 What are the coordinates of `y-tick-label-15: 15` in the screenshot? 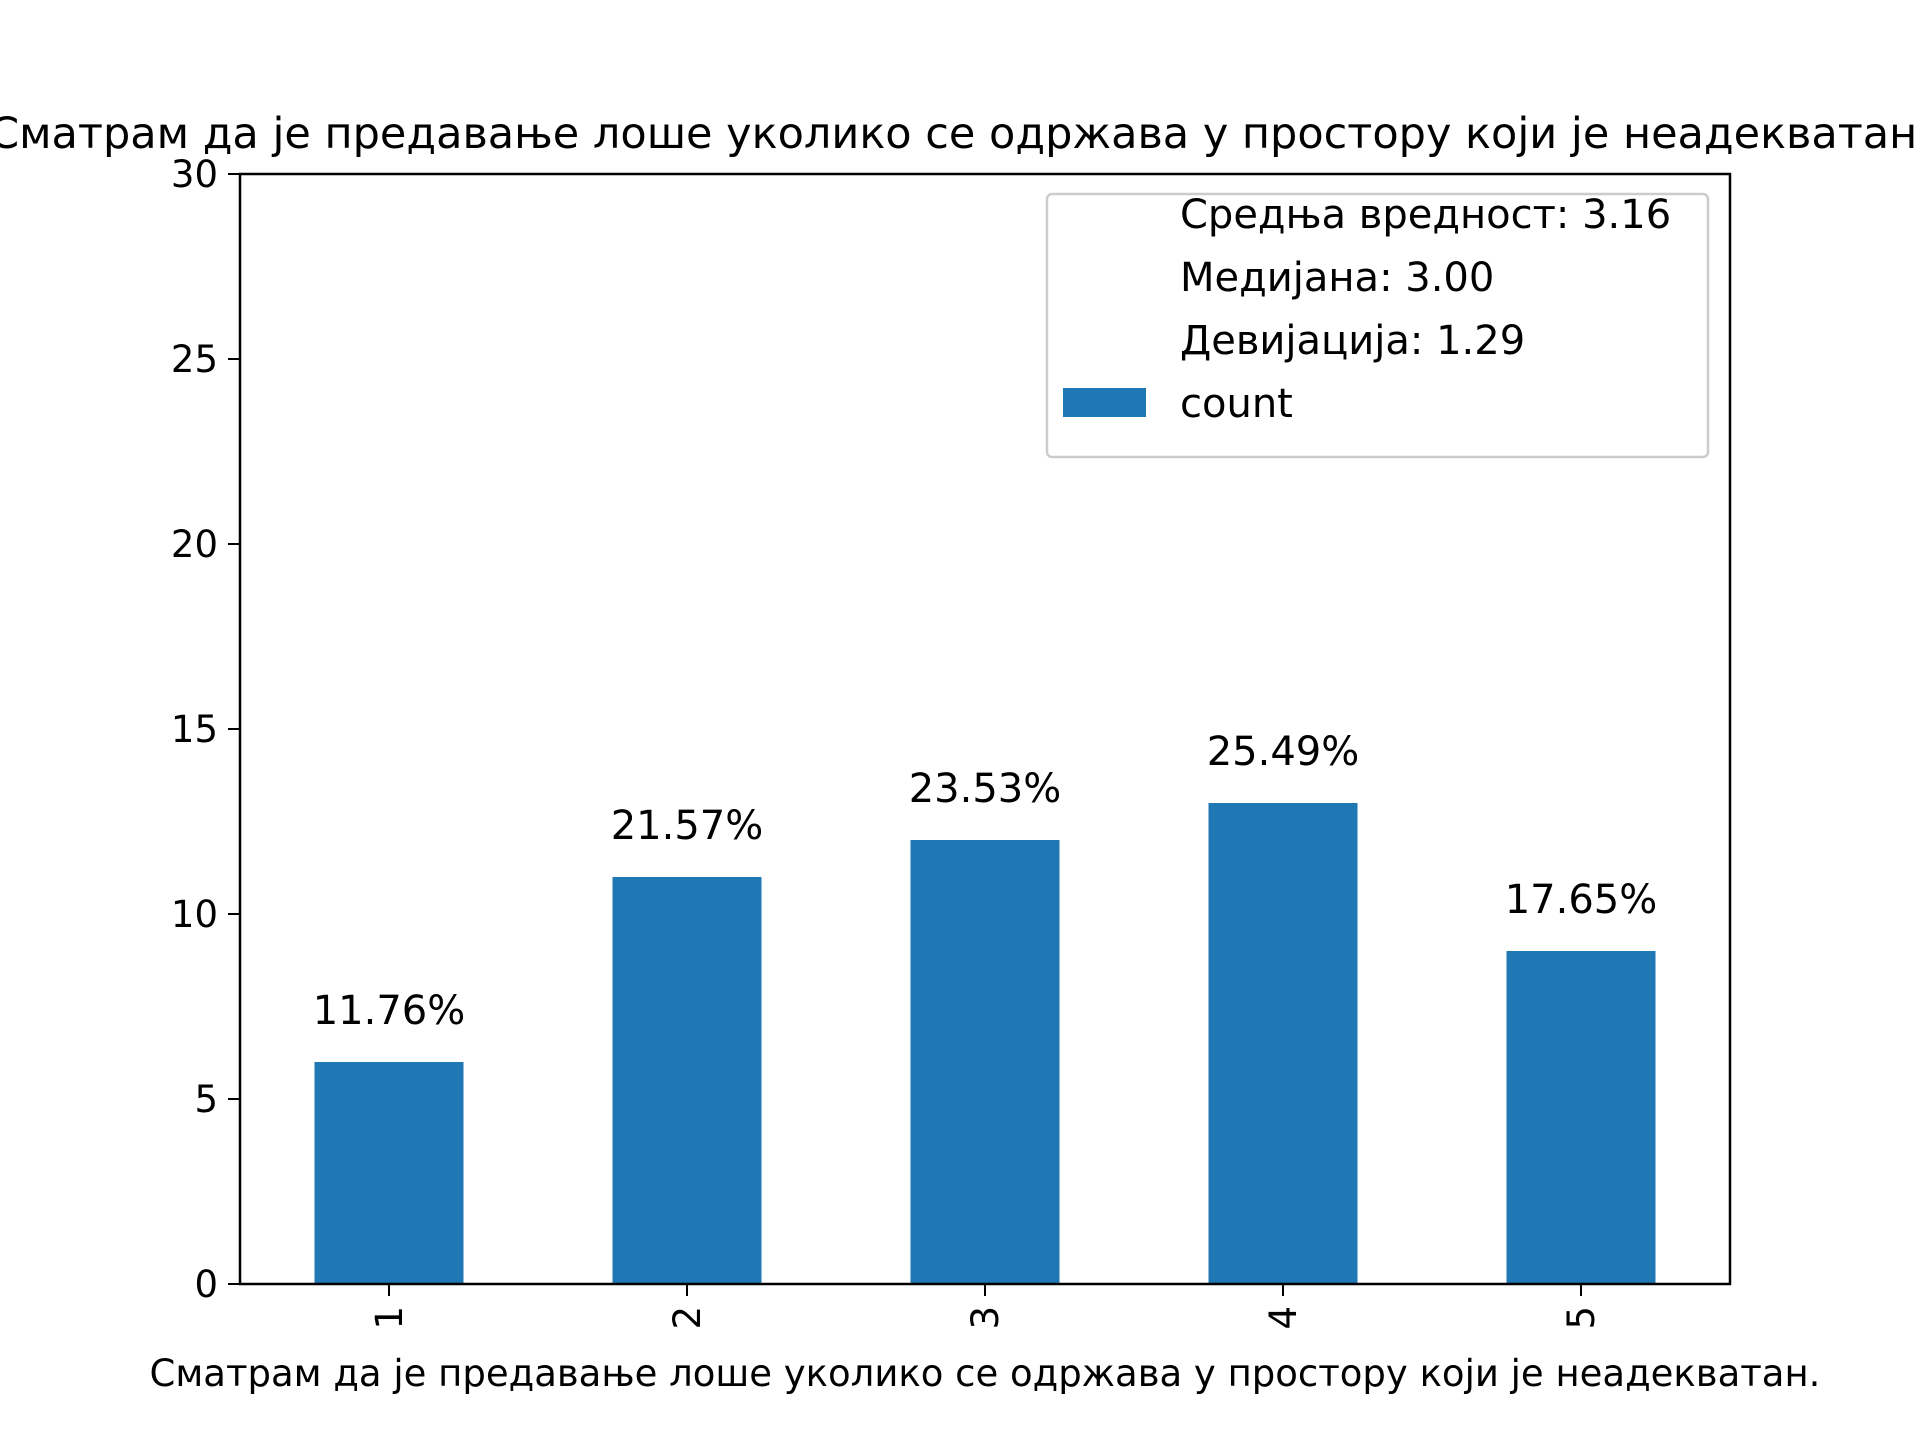 It's located at (194, 729).